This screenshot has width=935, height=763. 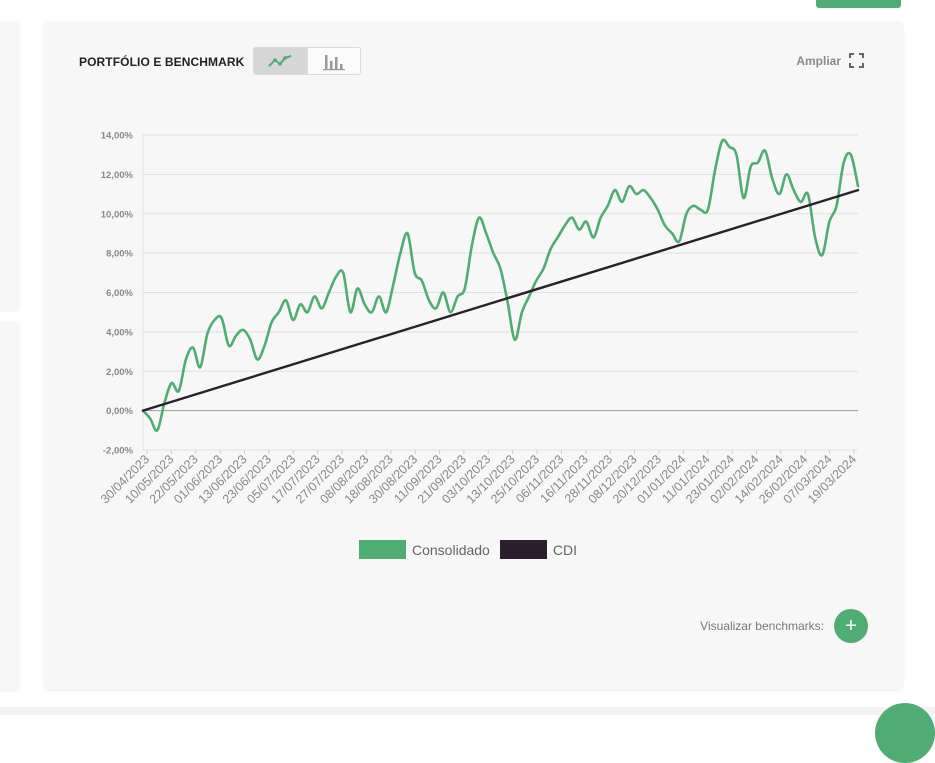 I want to click on benchmarks-control: Visualizar benchmarks: +, so click(x=784, y=626).